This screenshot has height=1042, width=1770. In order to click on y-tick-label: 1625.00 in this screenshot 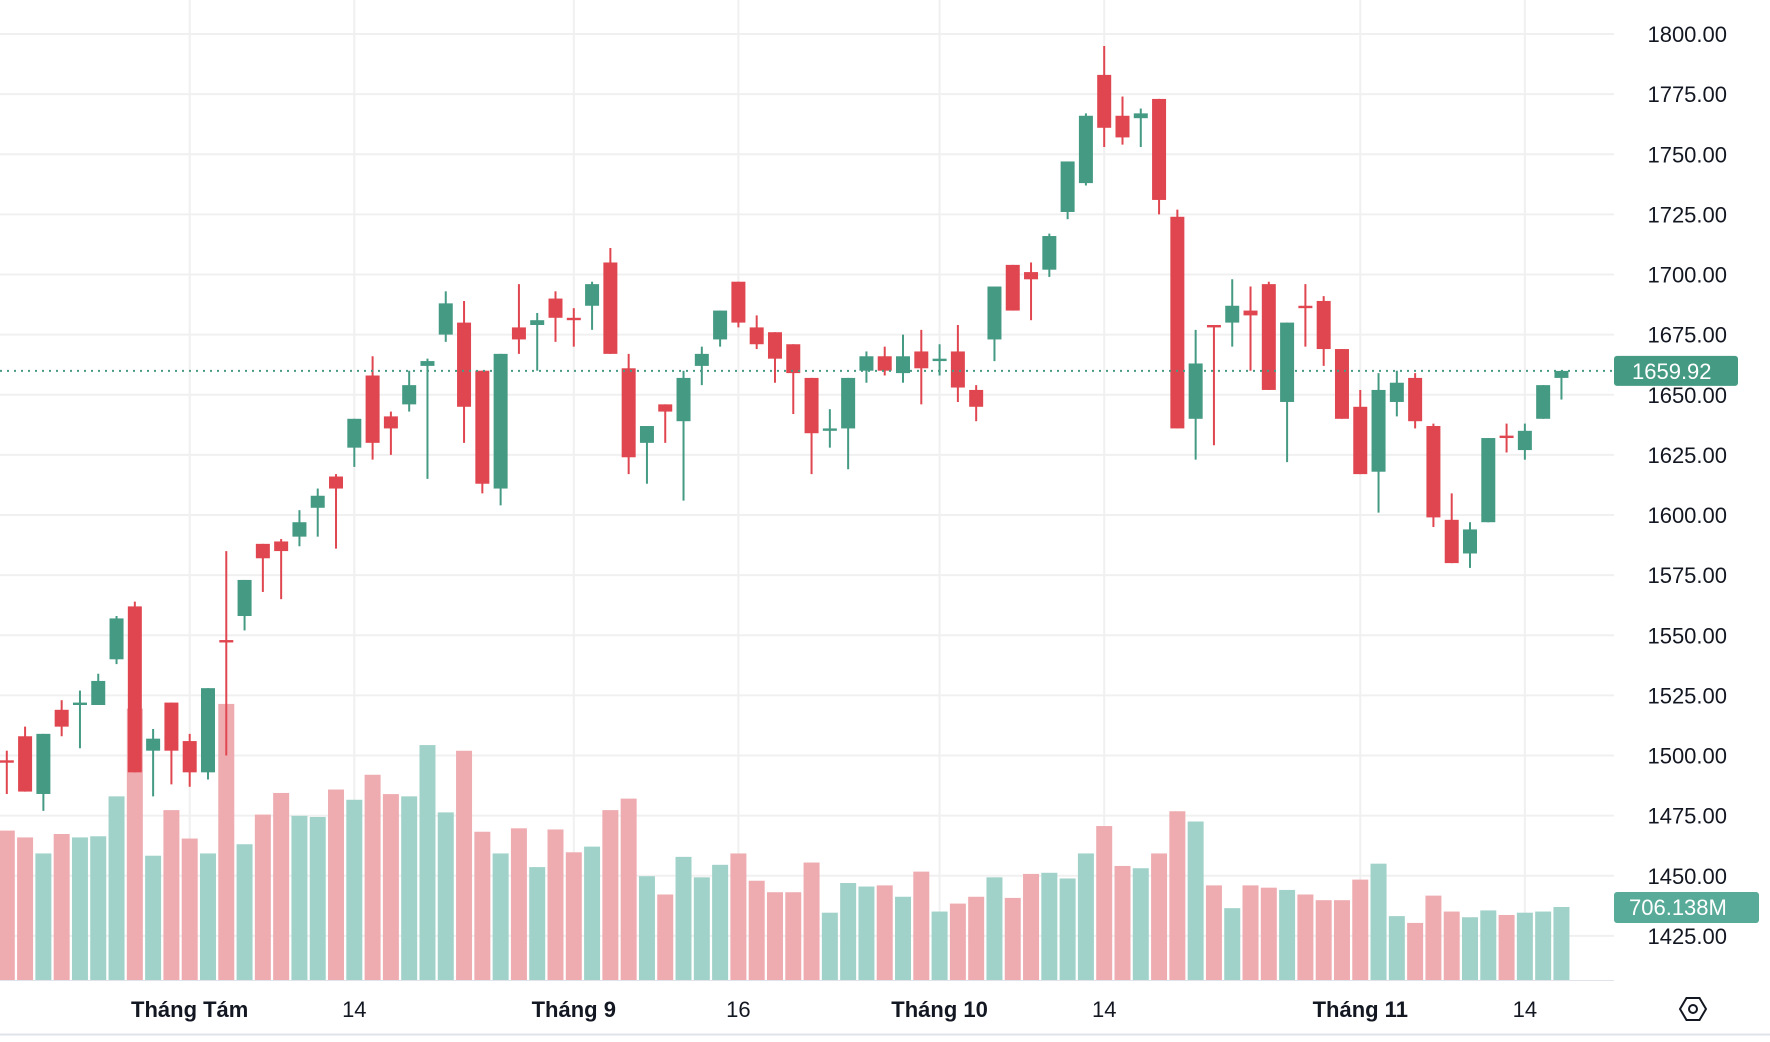, I will do `click(1687, 455)`.